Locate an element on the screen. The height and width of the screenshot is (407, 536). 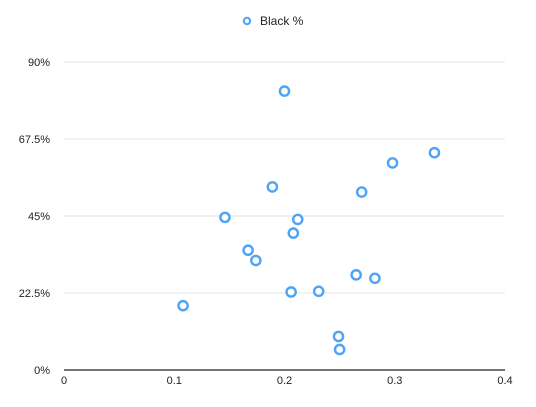
legend-marker is located at coordinates (247, 21).